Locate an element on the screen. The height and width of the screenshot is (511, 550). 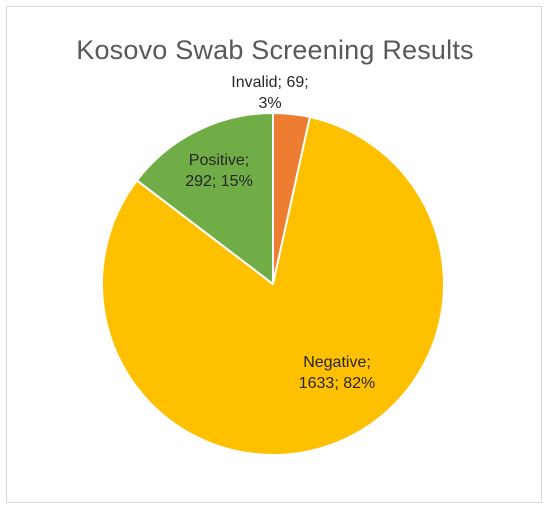
data-label-positive: Positive; 292; 15% is located at coordinates (219, 171).